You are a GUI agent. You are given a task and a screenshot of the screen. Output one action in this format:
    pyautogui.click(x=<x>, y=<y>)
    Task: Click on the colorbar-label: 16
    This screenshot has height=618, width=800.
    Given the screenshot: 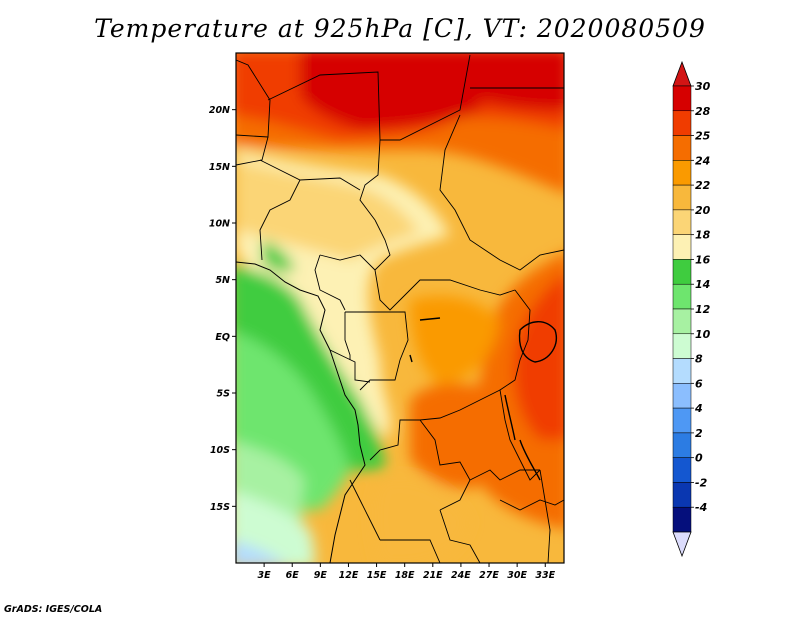 What is the action you would take?
    pyautogui.click(x=703, y=259)
    